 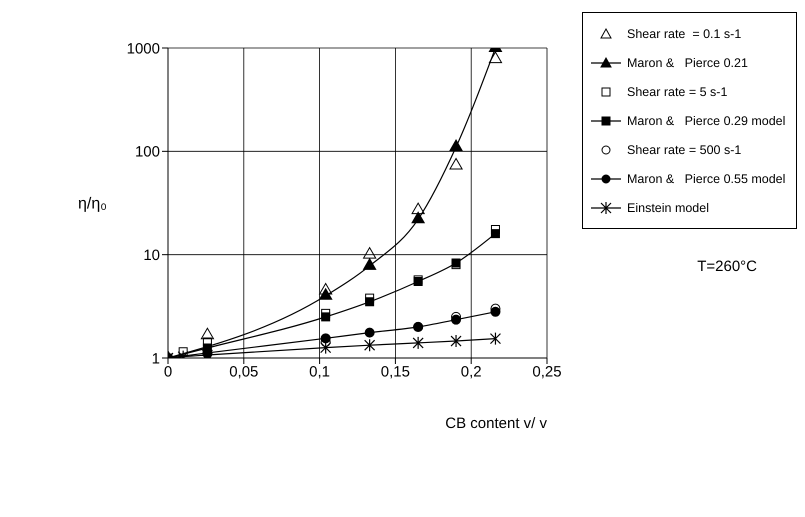 I want to click on text: T=260°C, so click(x=727, y=266).